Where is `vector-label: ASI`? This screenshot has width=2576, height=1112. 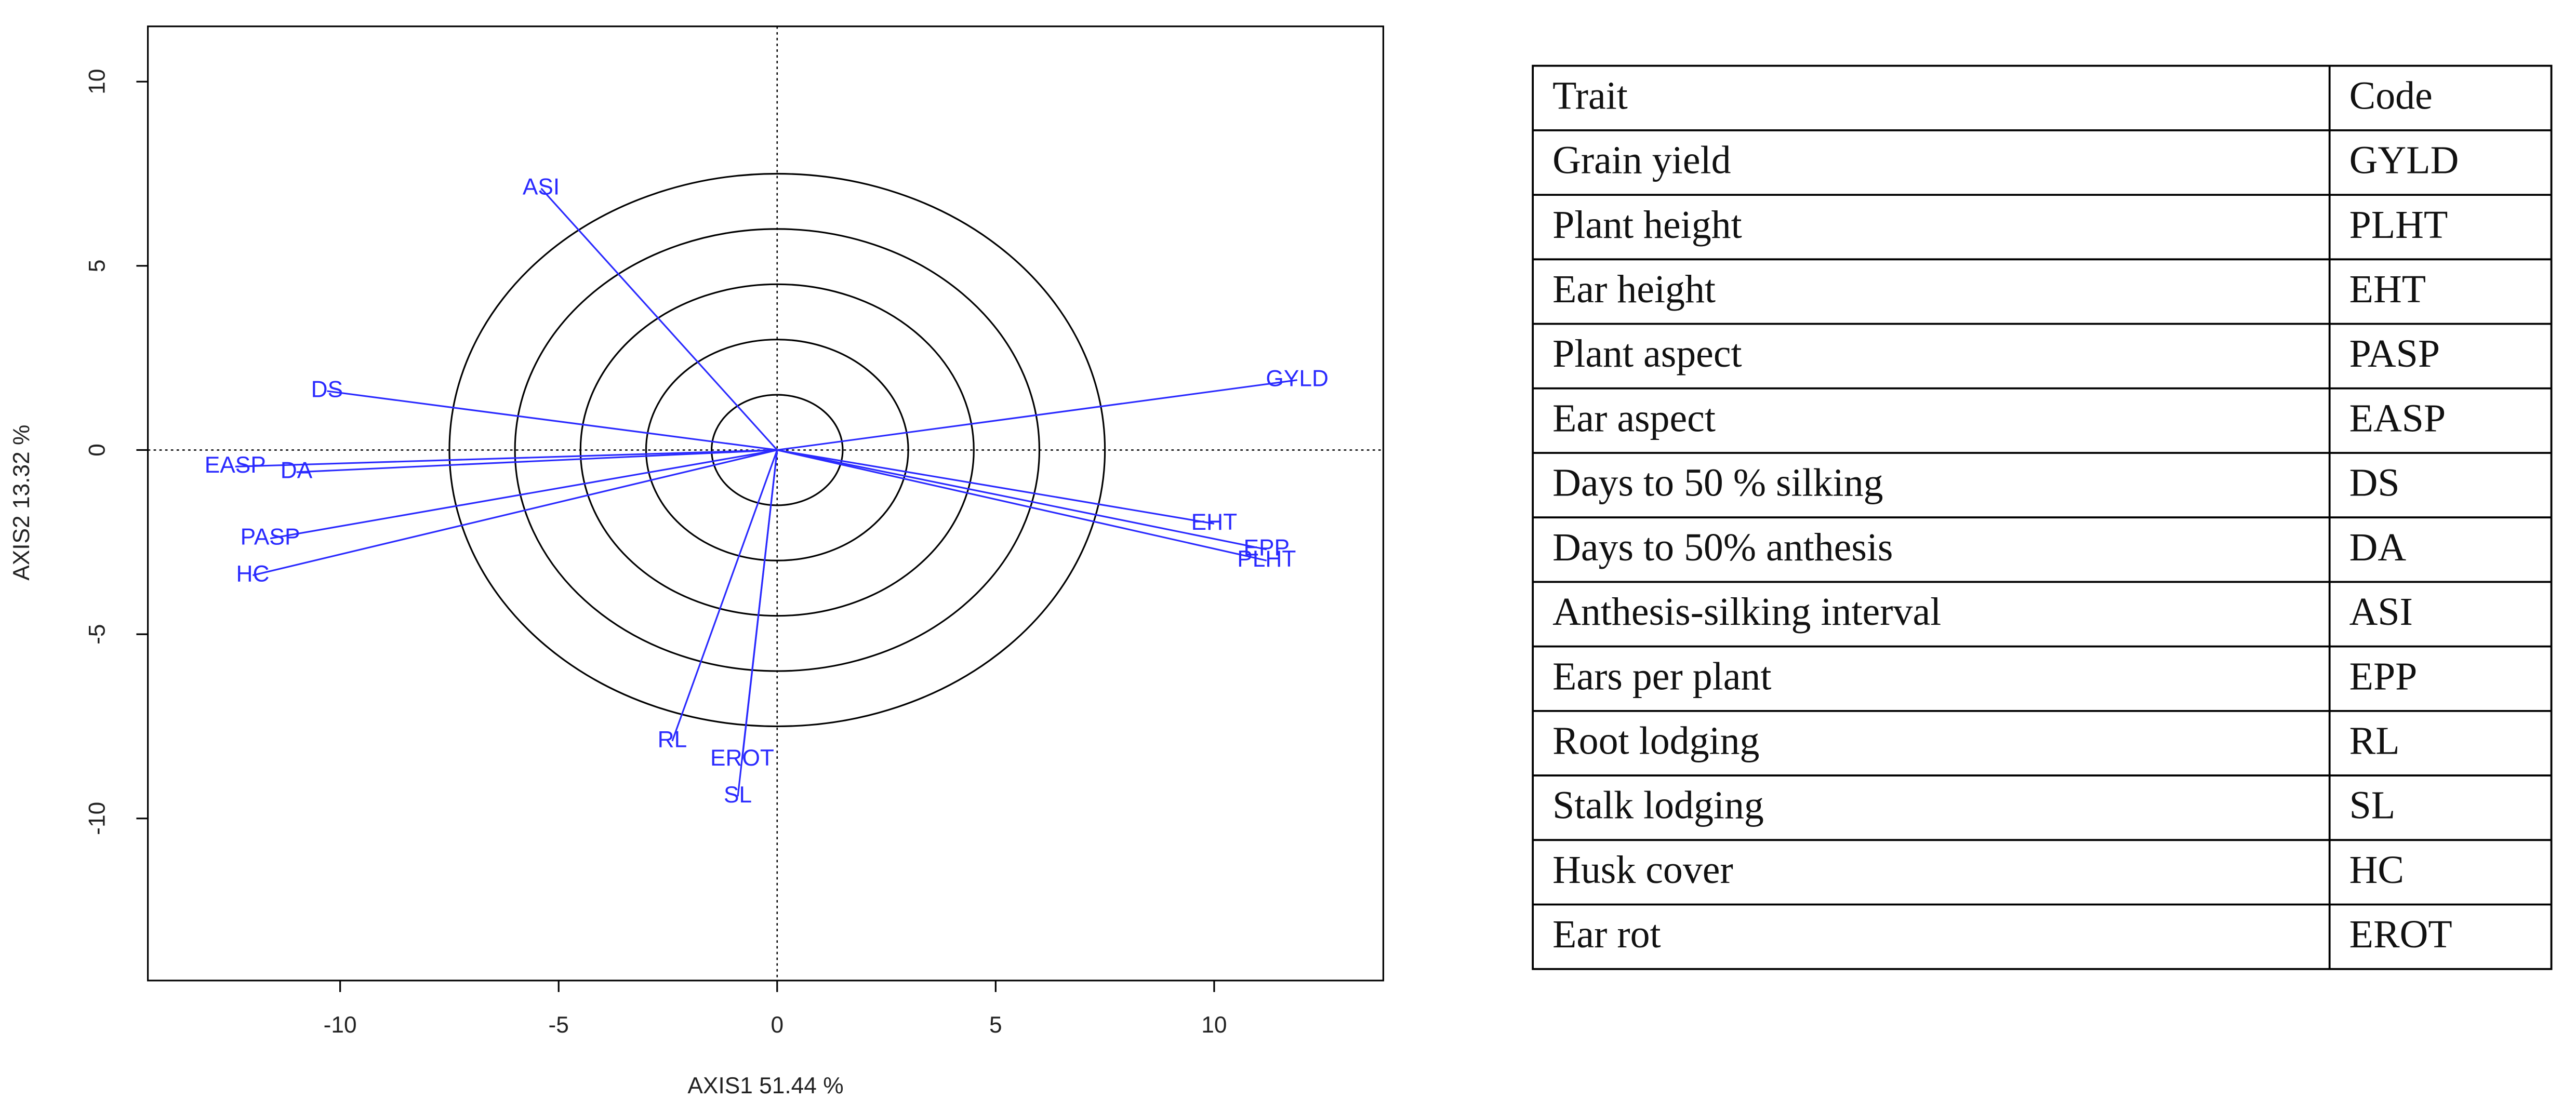
vector-label: ASI is located at coordinates (542, 187).